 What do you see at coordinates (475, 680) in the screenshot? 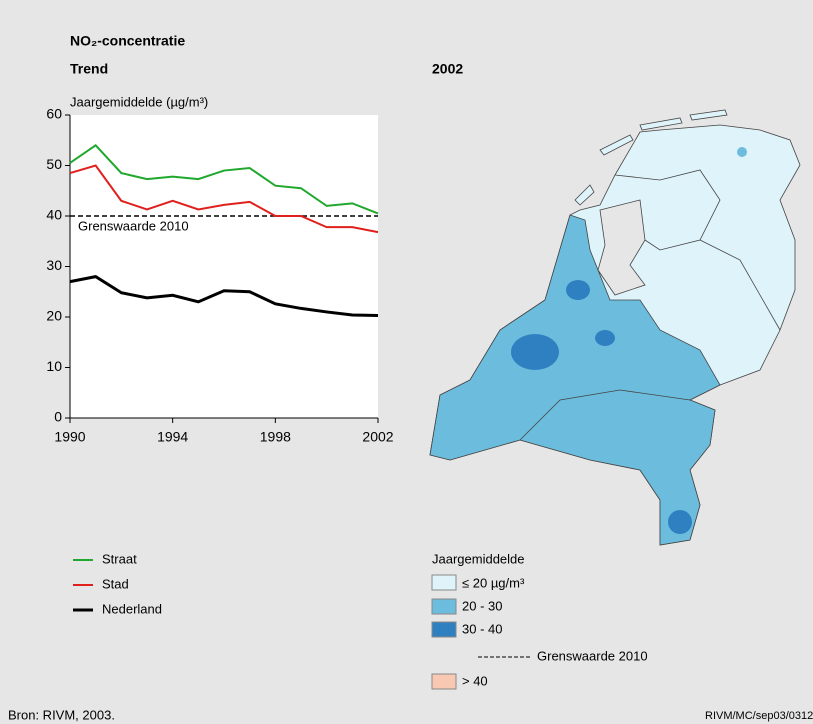
I see `legend-label: > 40` at bounding box center [475, 680].